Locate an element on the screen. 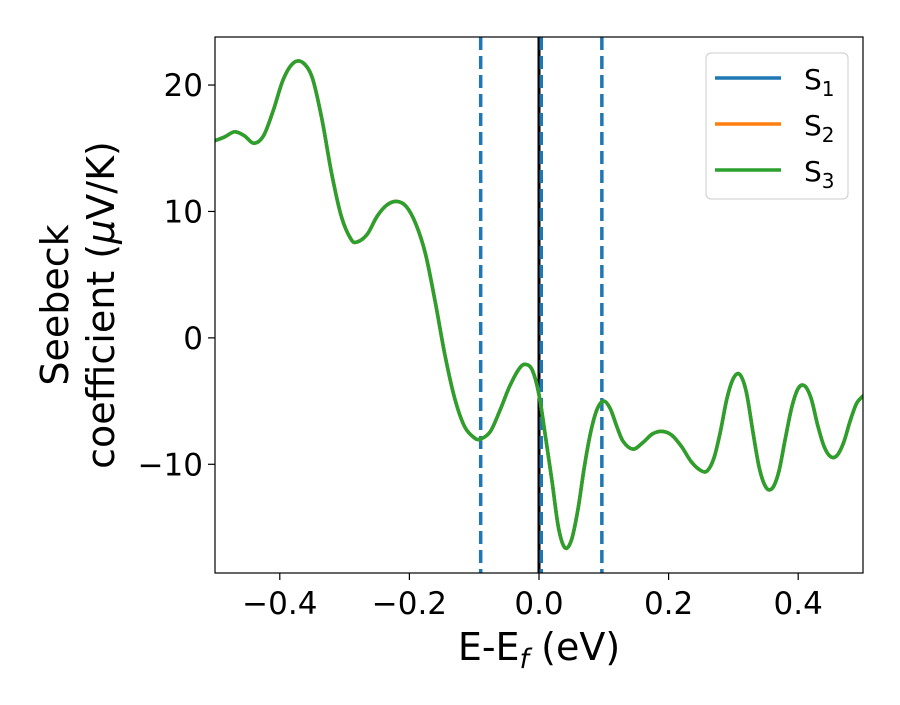  x-axis-label-unit: (eV) is located at coordinates (574, 647).